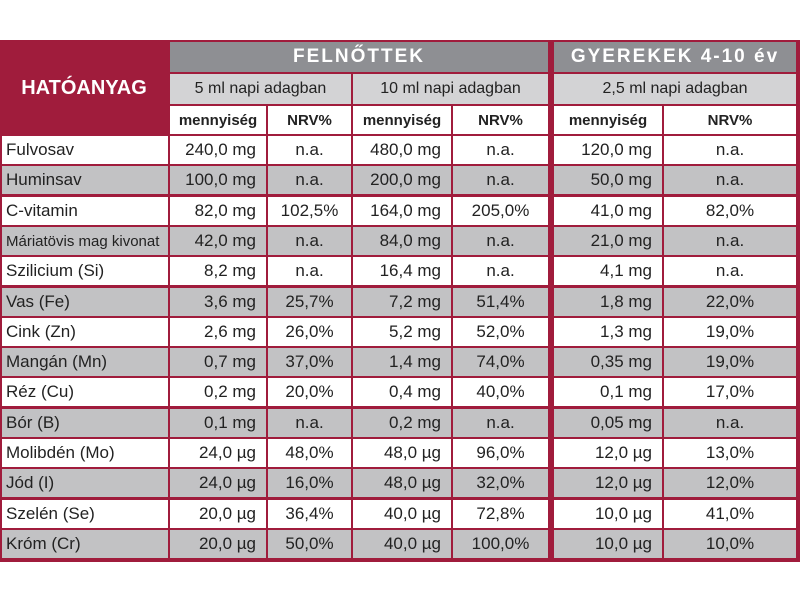  I want to click on adult-5ml-quantity: 2,6 mg, so click(218, 332).